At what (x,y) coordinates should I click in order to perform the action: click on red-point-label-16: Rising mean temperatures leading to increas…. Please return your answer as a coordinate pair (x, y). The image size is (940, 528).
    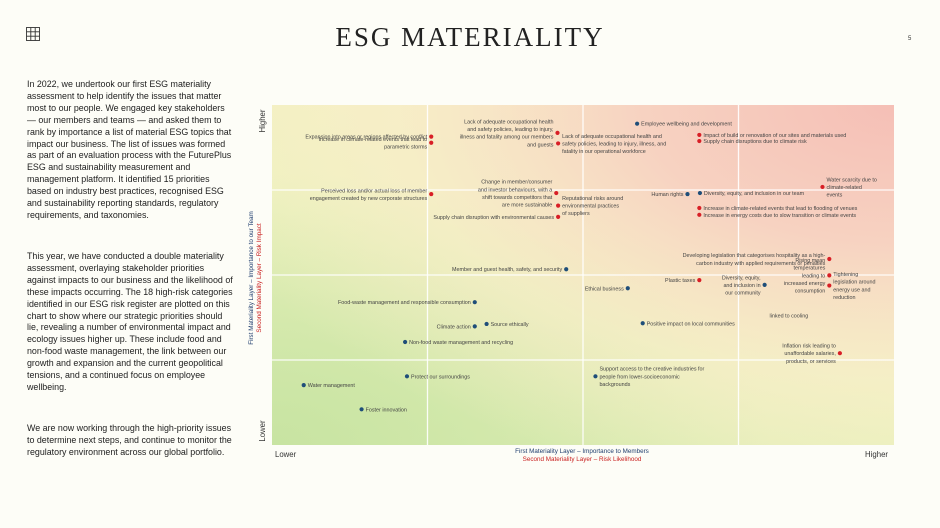
    Looking at the image, I should click on (805, 276).